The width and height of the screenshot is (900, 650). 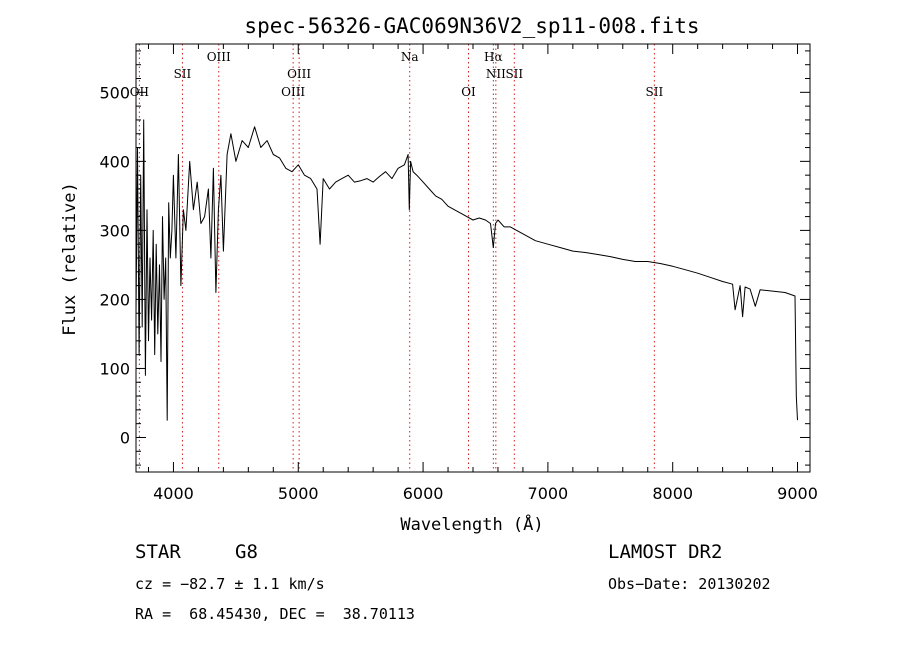 I want to click on y-tick-label: 400, so click(x=114, y=161).